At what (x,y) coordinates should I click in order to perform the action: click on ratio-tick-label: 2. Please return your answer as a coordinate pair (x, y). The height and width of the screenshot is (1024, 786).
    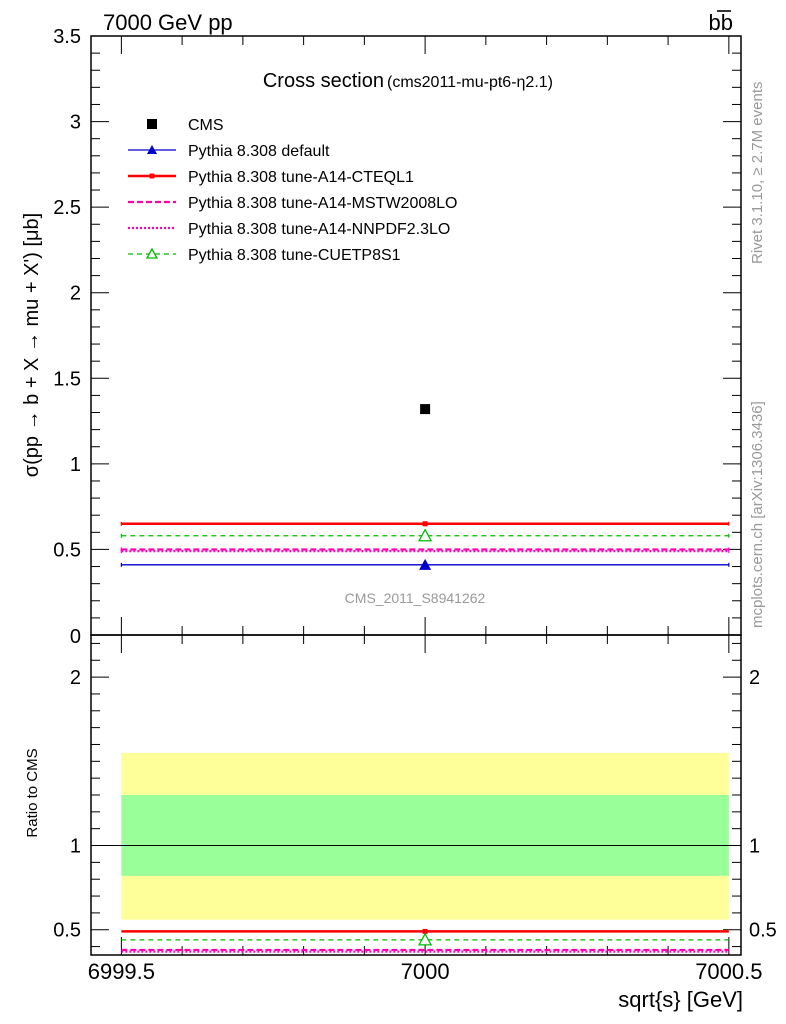
    Looking at the image, I should click on (75, 678).